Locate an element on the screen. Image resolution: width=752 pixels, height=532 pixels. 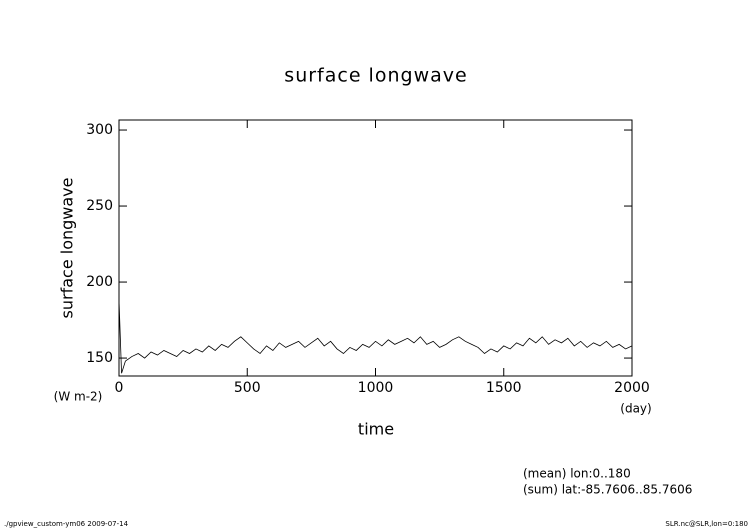
y-axis-label: surface longwave is located at coordinates (67, 248).